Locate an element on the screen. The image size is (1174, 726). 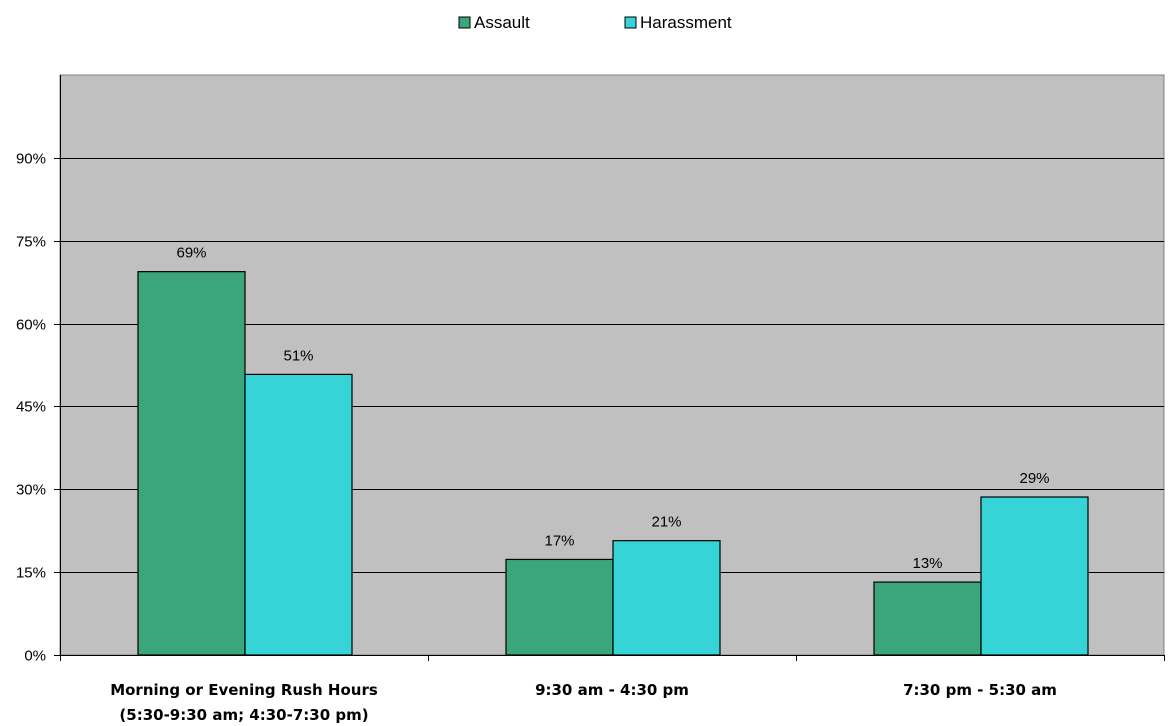
category-label: Morning or Evening Rush Hours is located at coordinates (244, 690).